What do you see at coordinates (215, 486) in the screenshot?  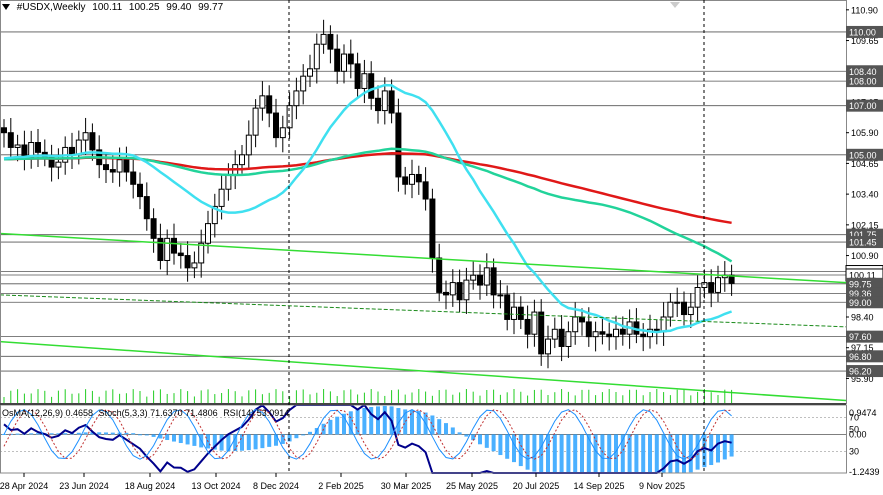 I see `time-tick-label: 13 Oct 2024` at bounding box center [215, 486].